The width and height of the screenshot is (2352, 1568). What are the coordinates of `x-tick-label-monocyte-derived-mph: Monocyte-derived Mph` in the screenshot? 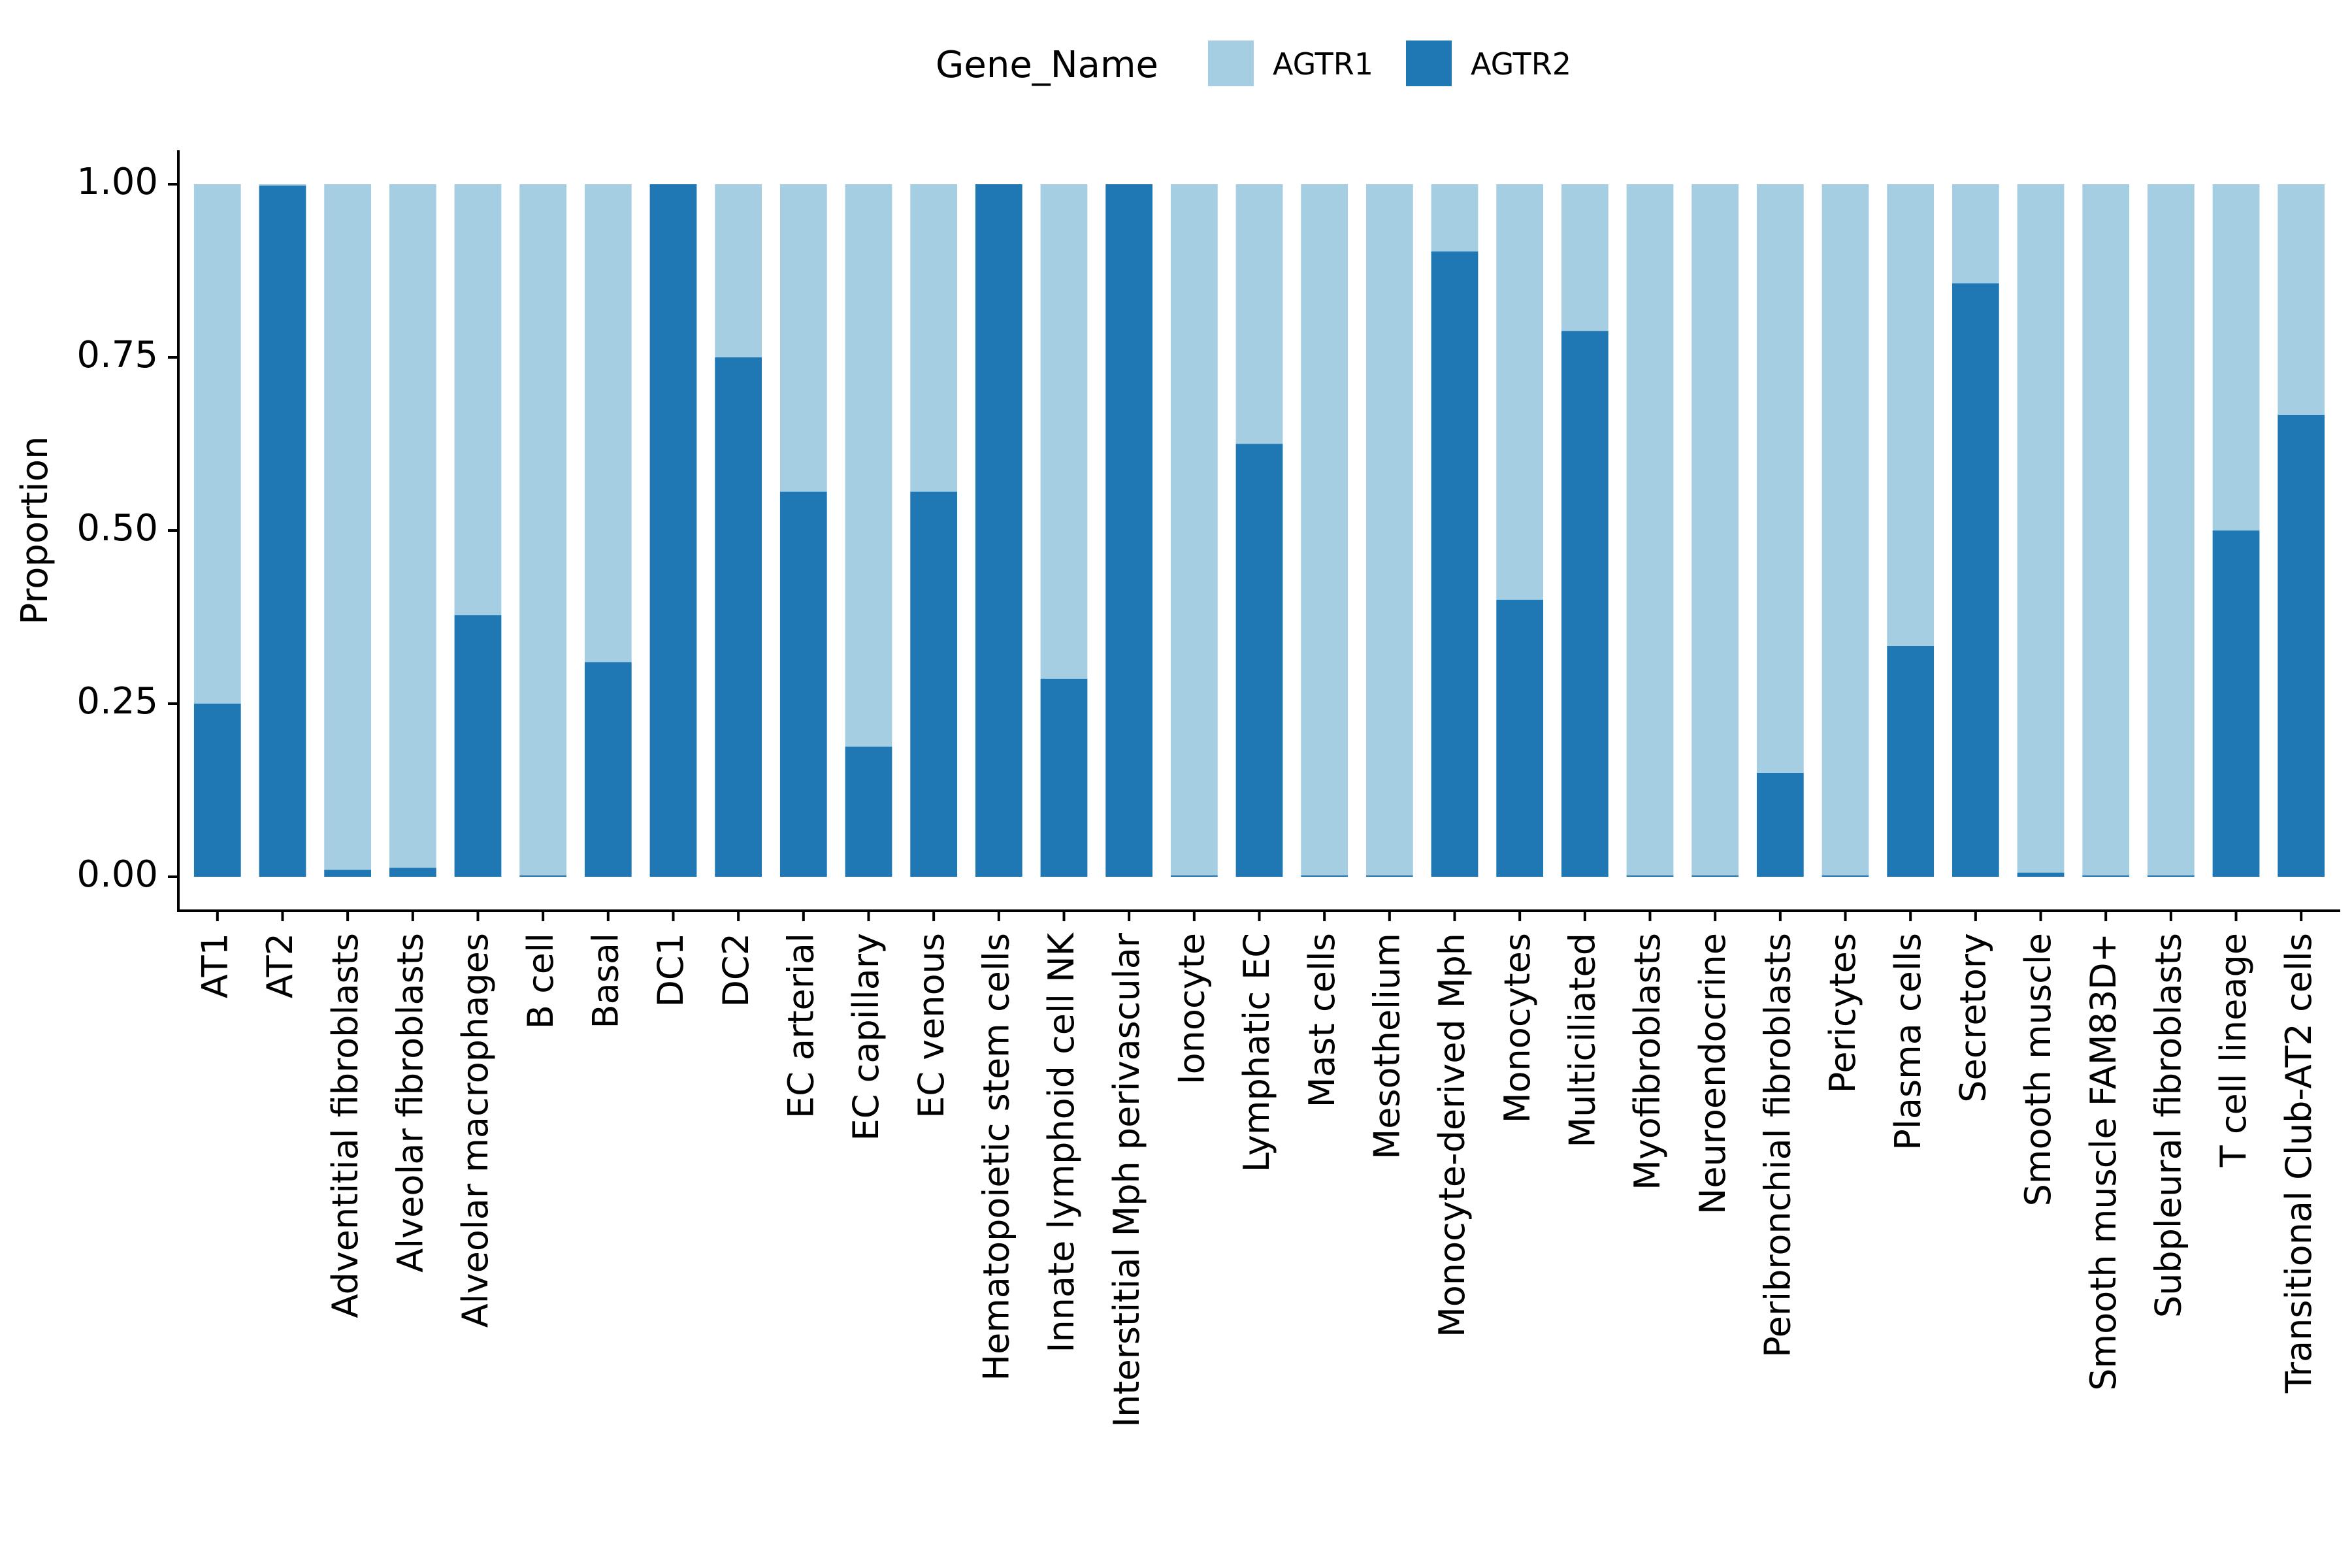 It's located at (1452, 1135).